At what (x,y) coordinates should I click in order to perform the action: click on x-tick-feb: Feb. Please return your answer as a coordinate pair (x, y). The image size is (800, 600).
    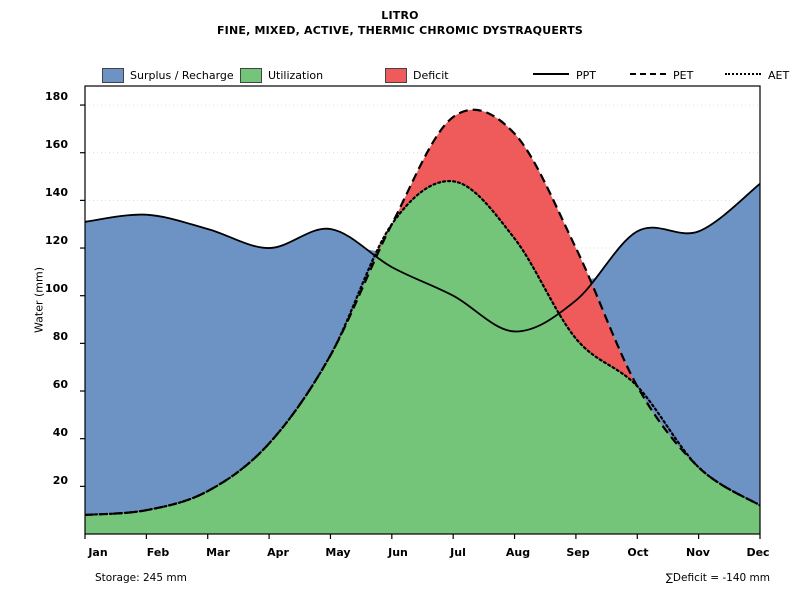
    Looking at the image, I should click on (158, 552).